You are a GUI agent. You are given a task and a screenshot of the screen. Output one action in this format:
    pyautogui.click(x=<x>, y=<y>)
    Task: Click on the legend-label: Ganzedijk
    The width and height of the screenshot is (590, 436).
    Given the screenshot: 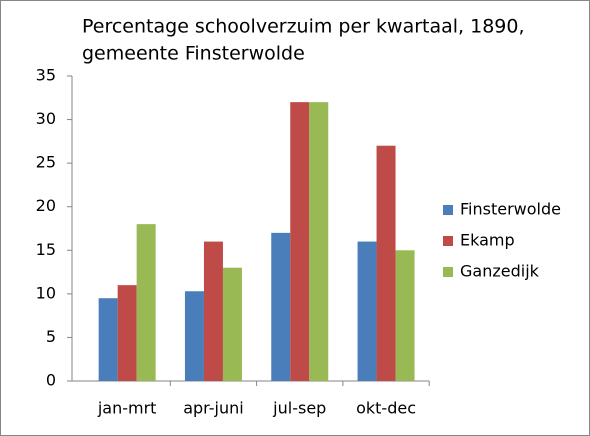 What is the action you would take?
    pyautogui.click(x=500, y=271)
    